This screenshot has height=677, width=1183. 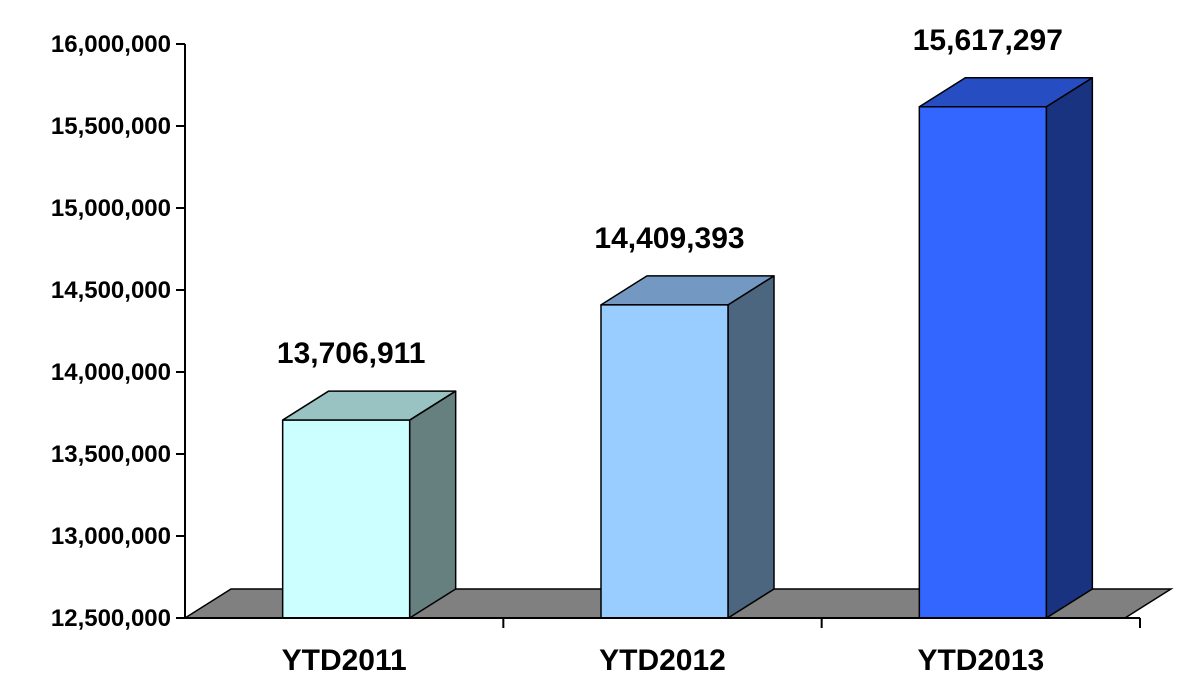 I want to click on y-tick-label: 16,000,000, so click(x=111, y=44).